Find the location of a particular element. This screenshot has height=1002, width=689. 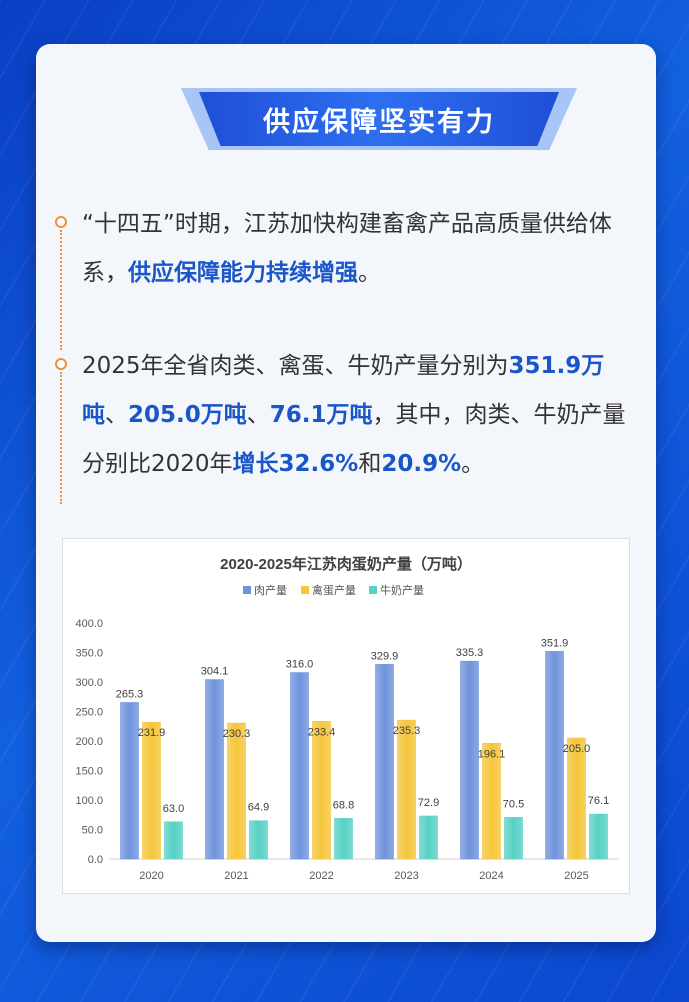

meat-growth-highlight: 增长32.6% is located at coordinates (295, 464).